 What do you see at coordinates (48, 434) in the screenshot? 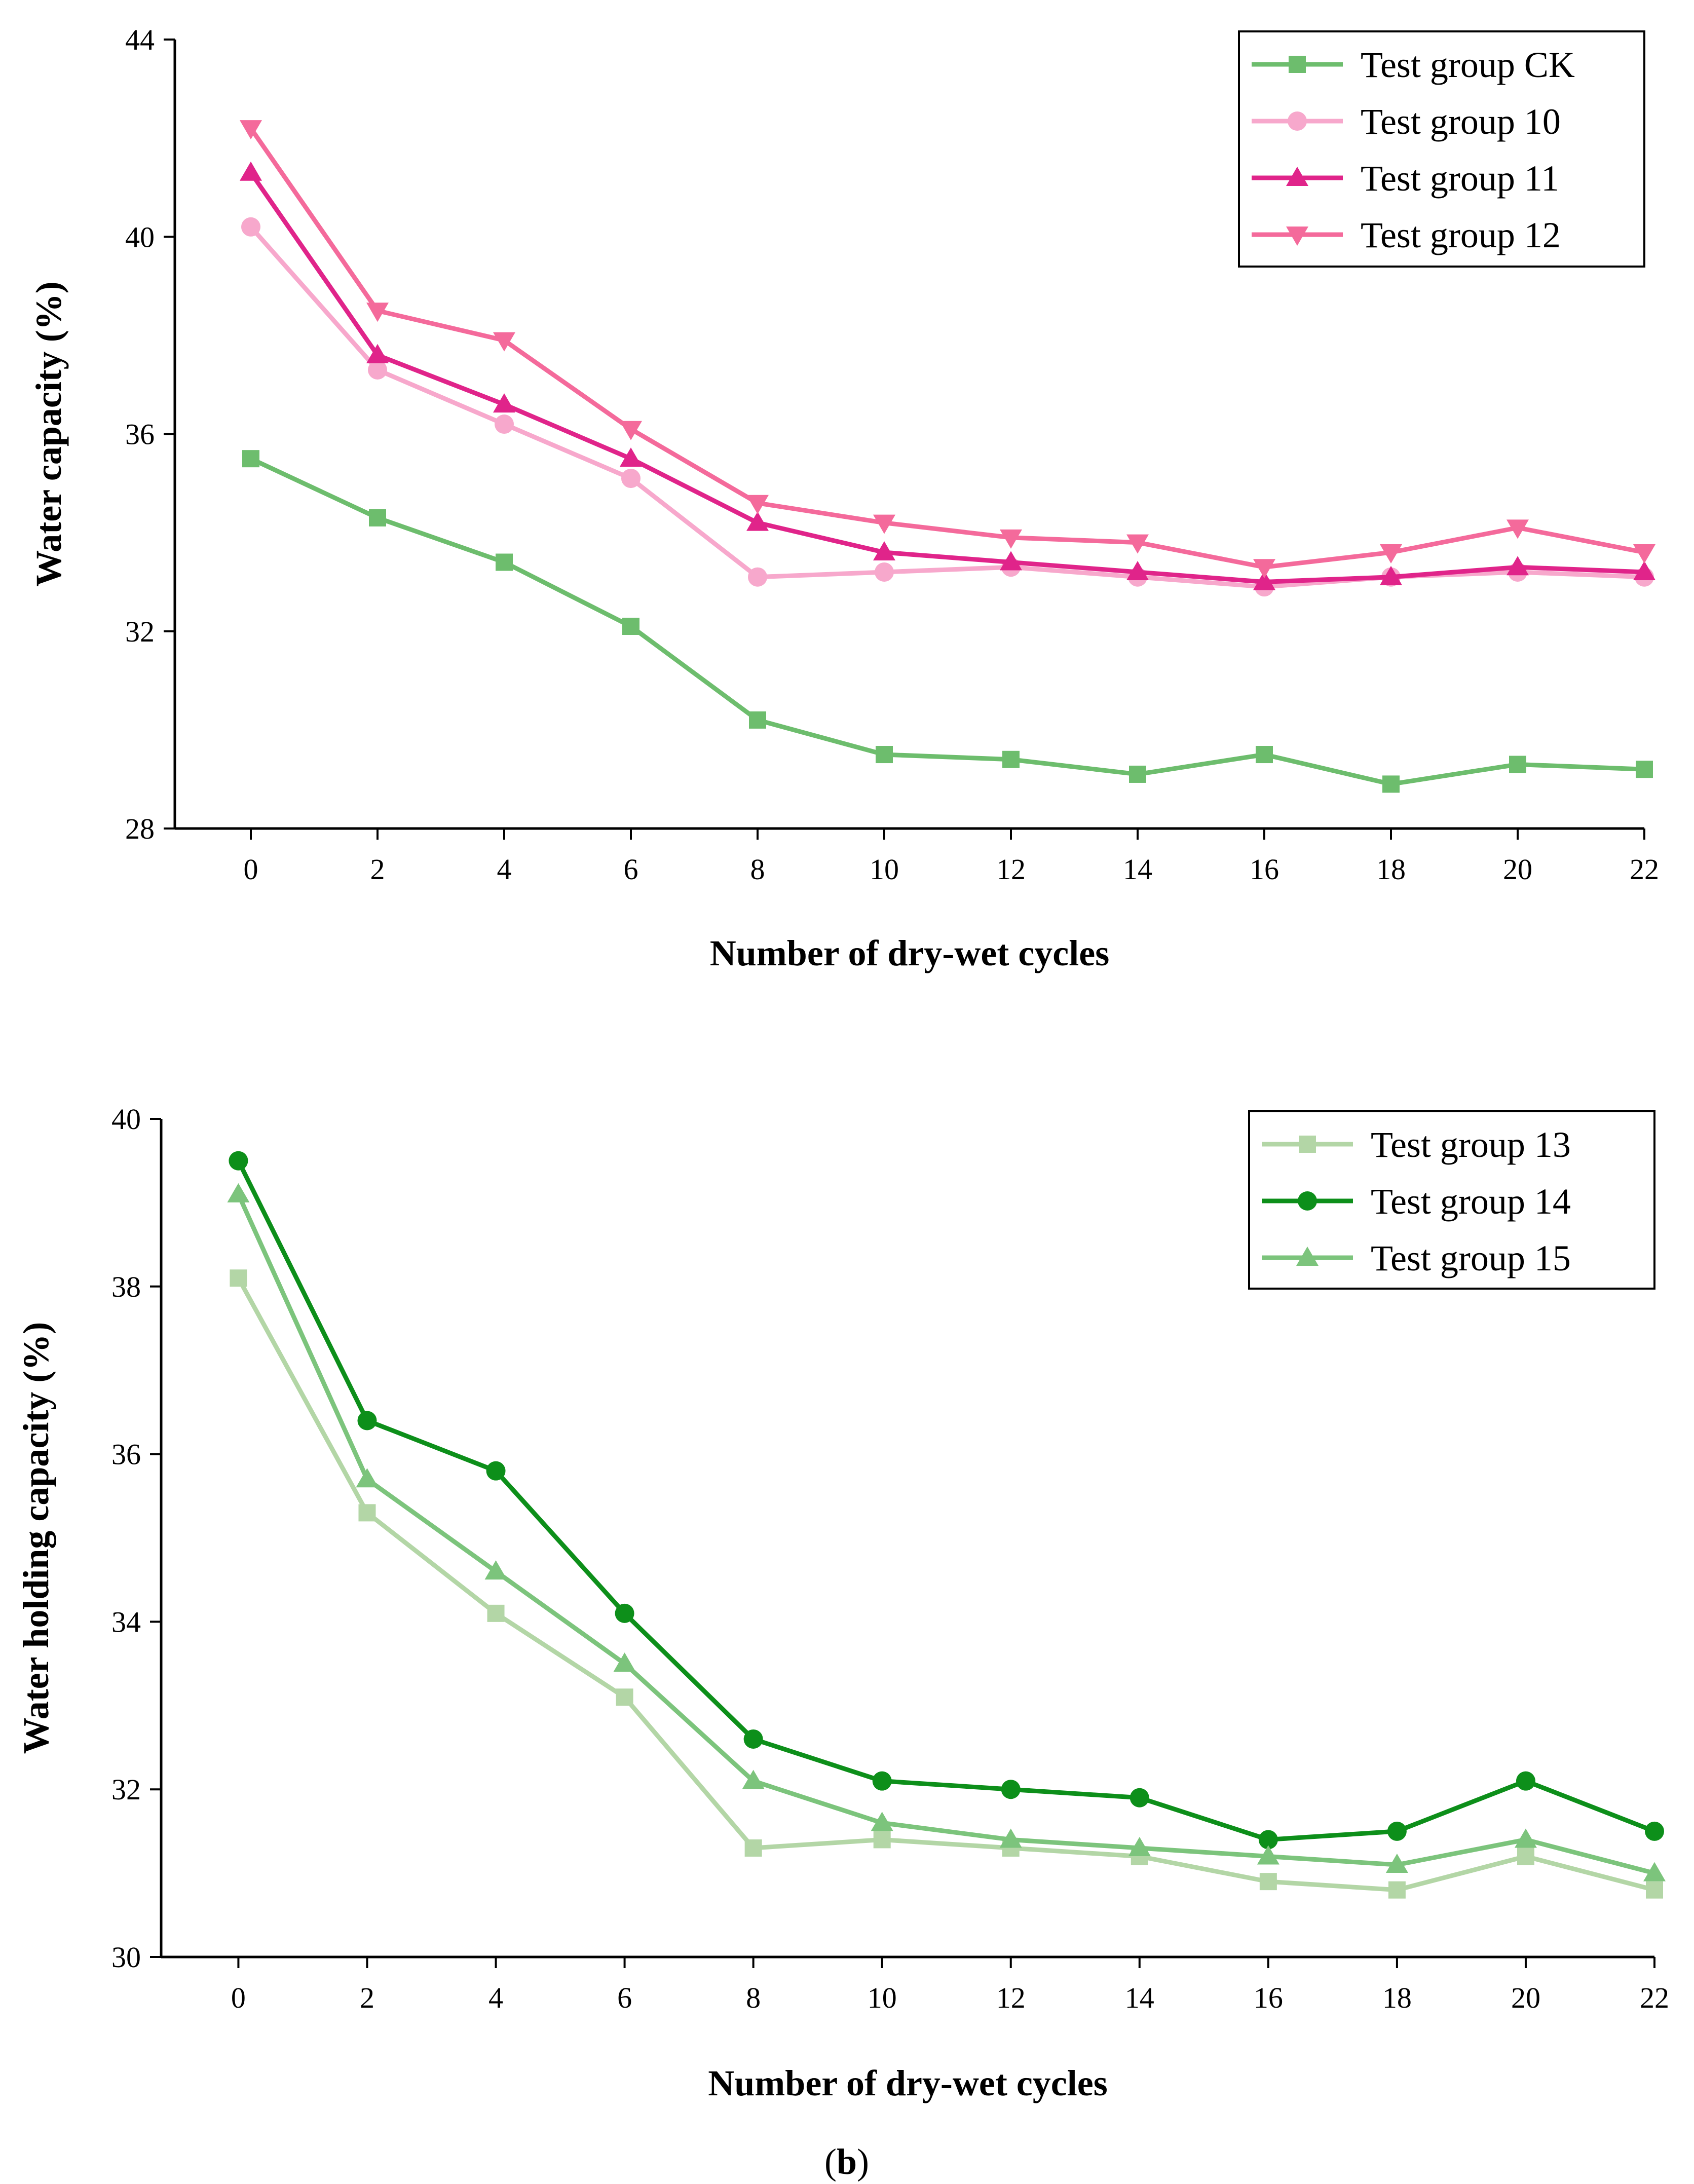
I see `y-axis-title: Water capacity (%)` at bounding box center [48, 434].